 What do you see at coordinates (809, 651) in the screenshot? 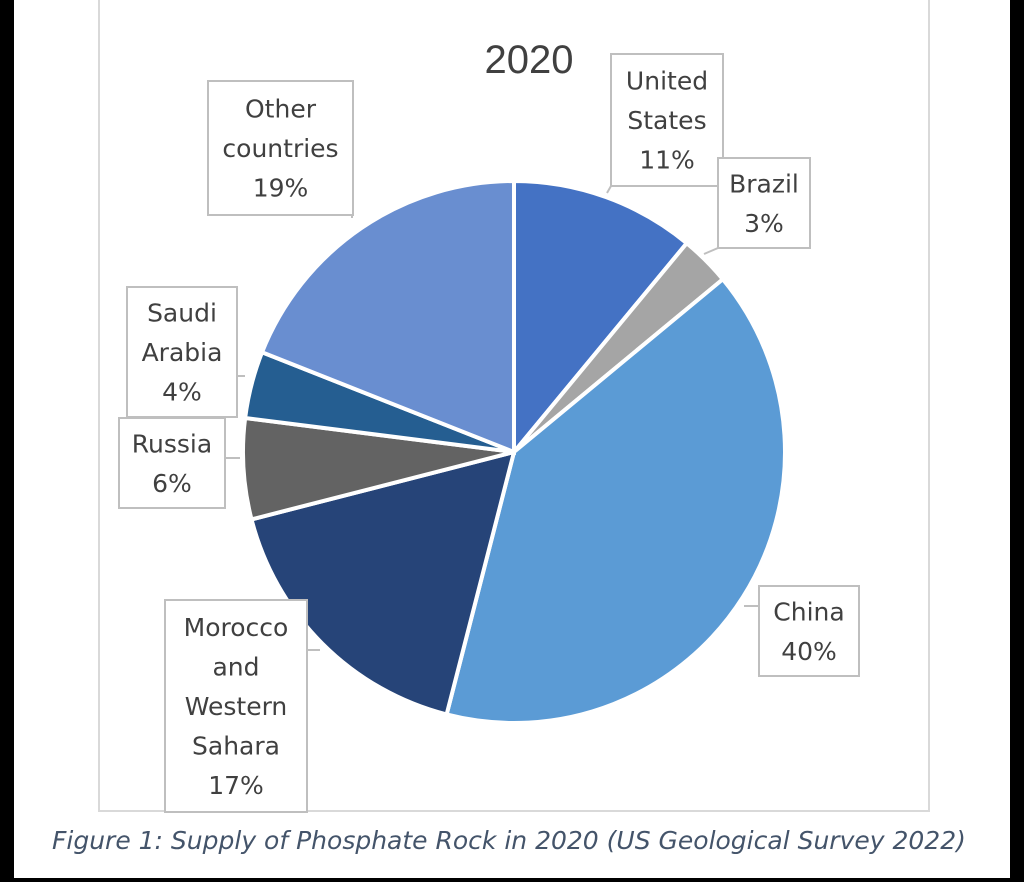
I see `slice-percent-label: 40%` at bounding box center [809, 651].